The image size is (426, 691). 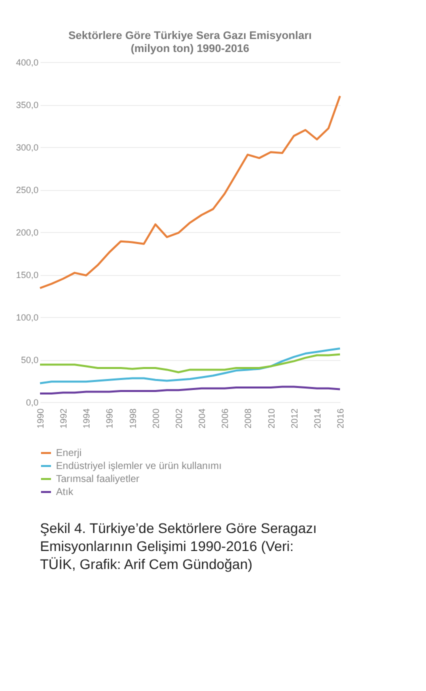 I want to click on y-tick-label: 200,0, so click(x=27, y=233).